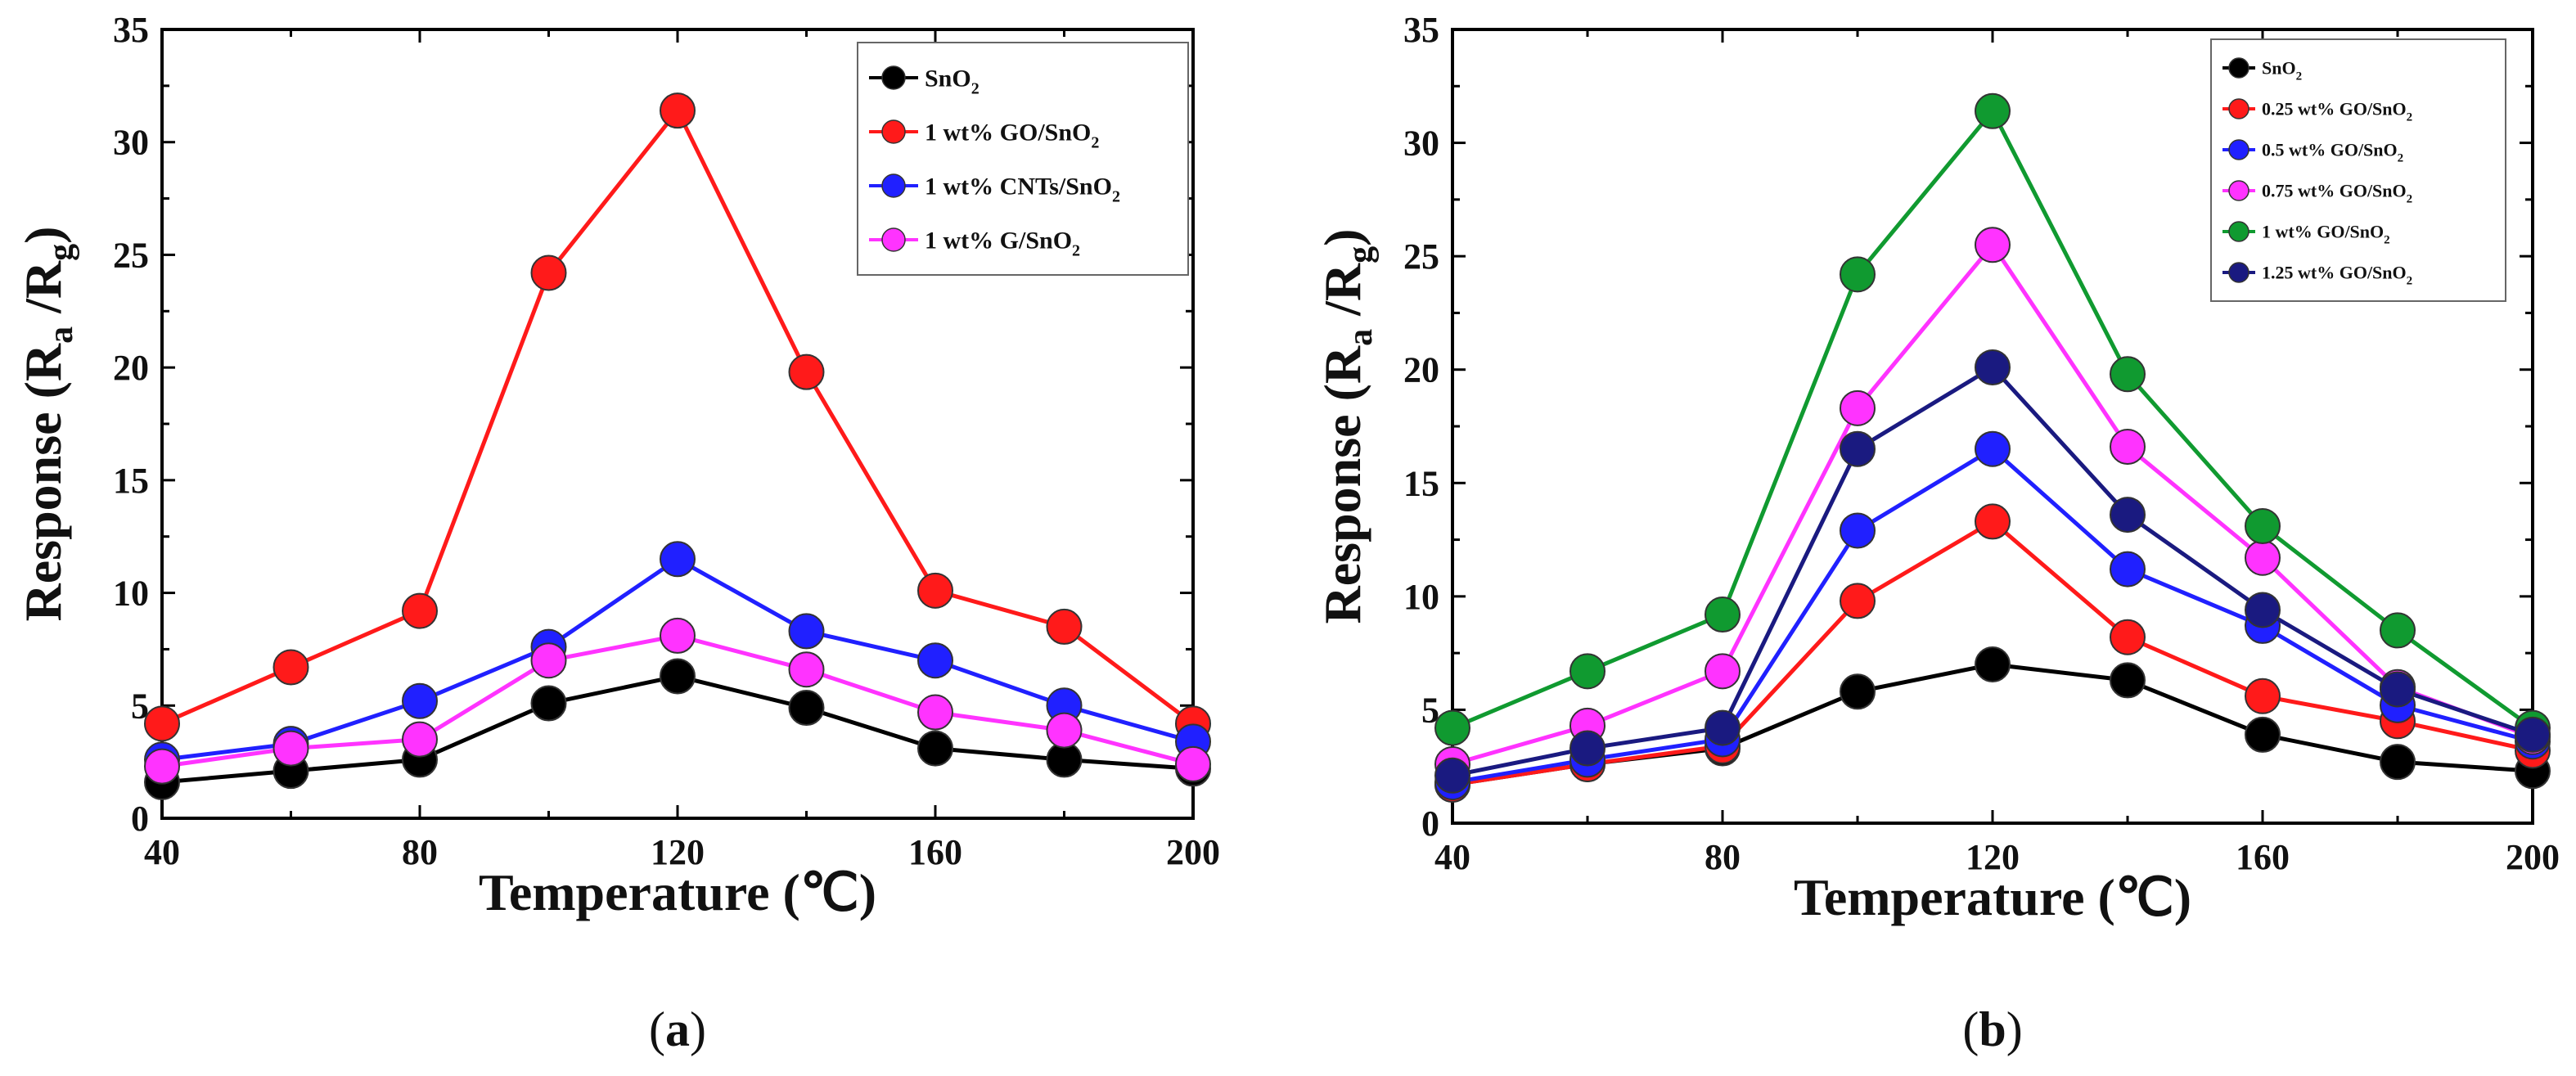  I want to click on y-tick-label: 25, so click(1421, 256).